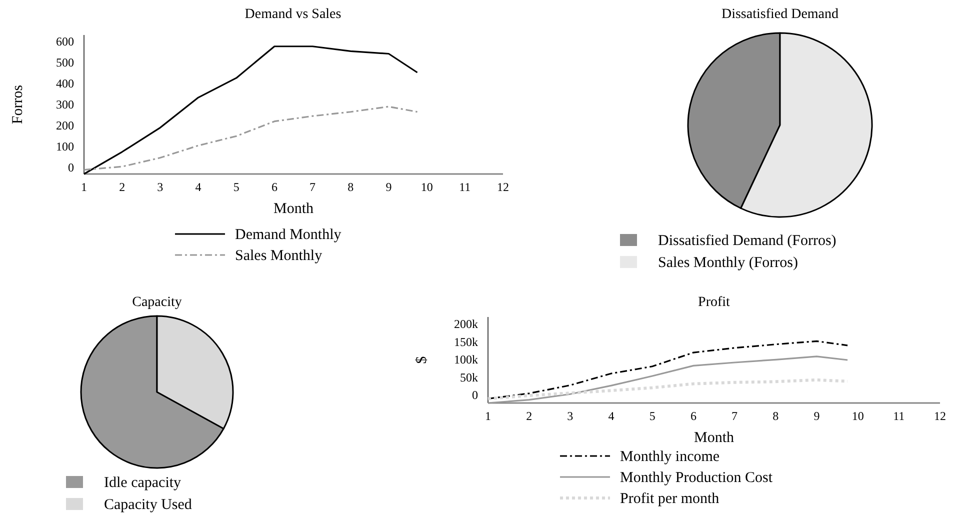 This screenshot has height=514, width=956. I want to click on y-axis-title: Forros, so click(18, 104).